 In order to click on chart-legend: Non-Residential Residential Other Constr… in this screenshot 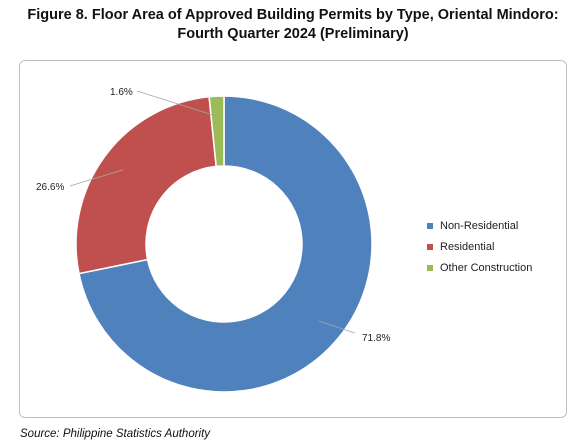, I will do `click(479, 246)`.